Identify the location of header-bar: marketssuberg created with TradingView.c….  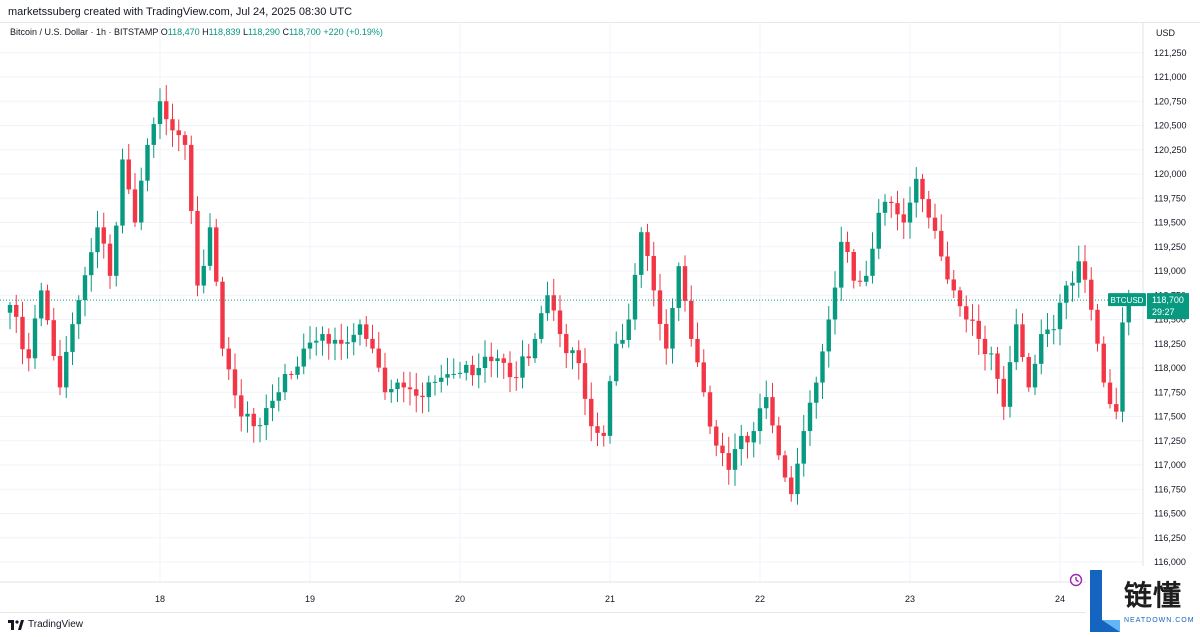
(600, 11).